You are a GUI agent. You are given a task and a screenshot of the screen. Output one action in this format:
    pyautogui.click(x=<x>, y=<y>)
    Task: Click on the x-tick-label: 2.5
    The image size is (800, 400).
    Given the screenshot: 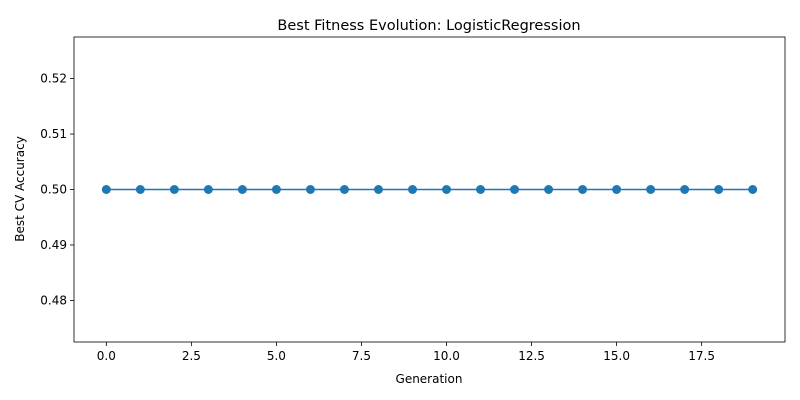 What is the action you would take?
    pyautogui.click(x=191, y=356)
    